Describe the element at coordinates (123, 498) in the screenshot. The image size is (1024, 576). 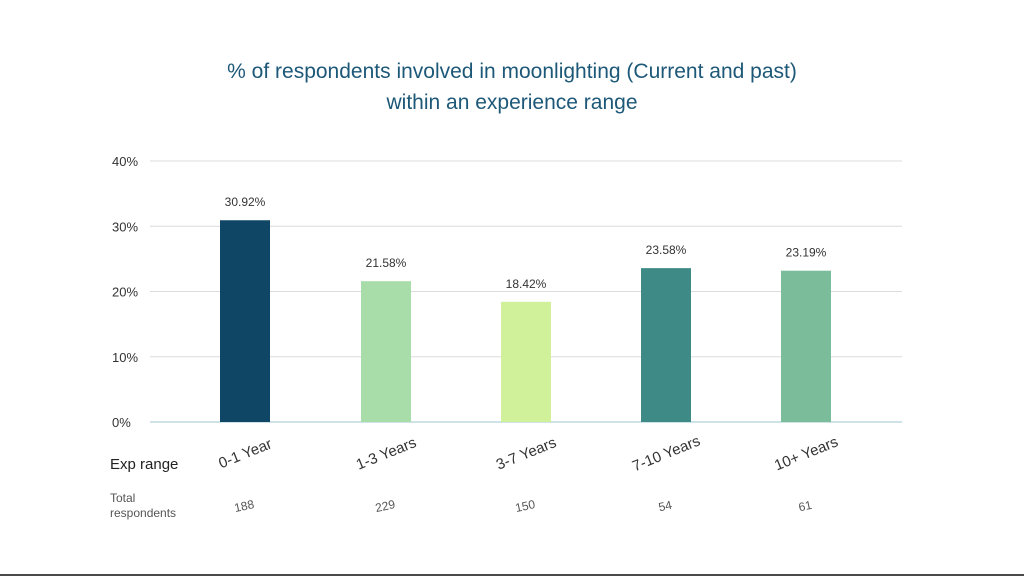
I see `total-respondents-label-line-1: Total` at that location.